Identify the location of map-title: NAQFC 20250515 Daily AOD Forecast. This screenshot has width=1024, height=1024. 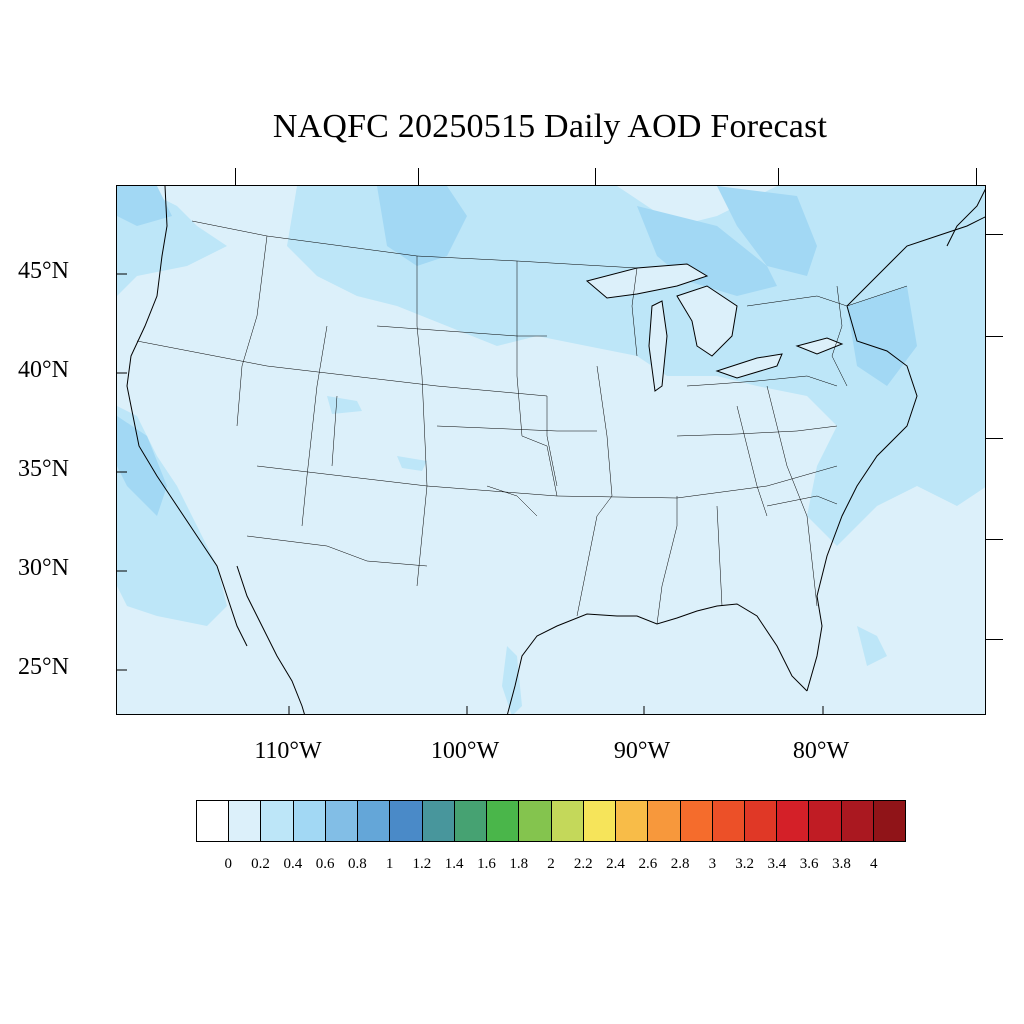
(550, 126).